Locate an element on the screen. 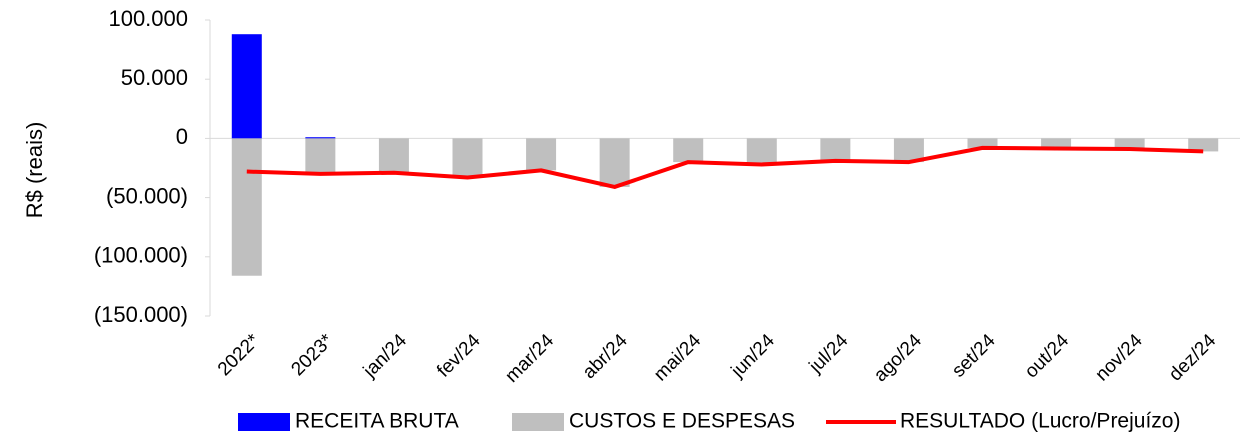 The width and height of the screenshot is (1256, 440). x-tick-label: 2022* is located at coordinates (239, 355).